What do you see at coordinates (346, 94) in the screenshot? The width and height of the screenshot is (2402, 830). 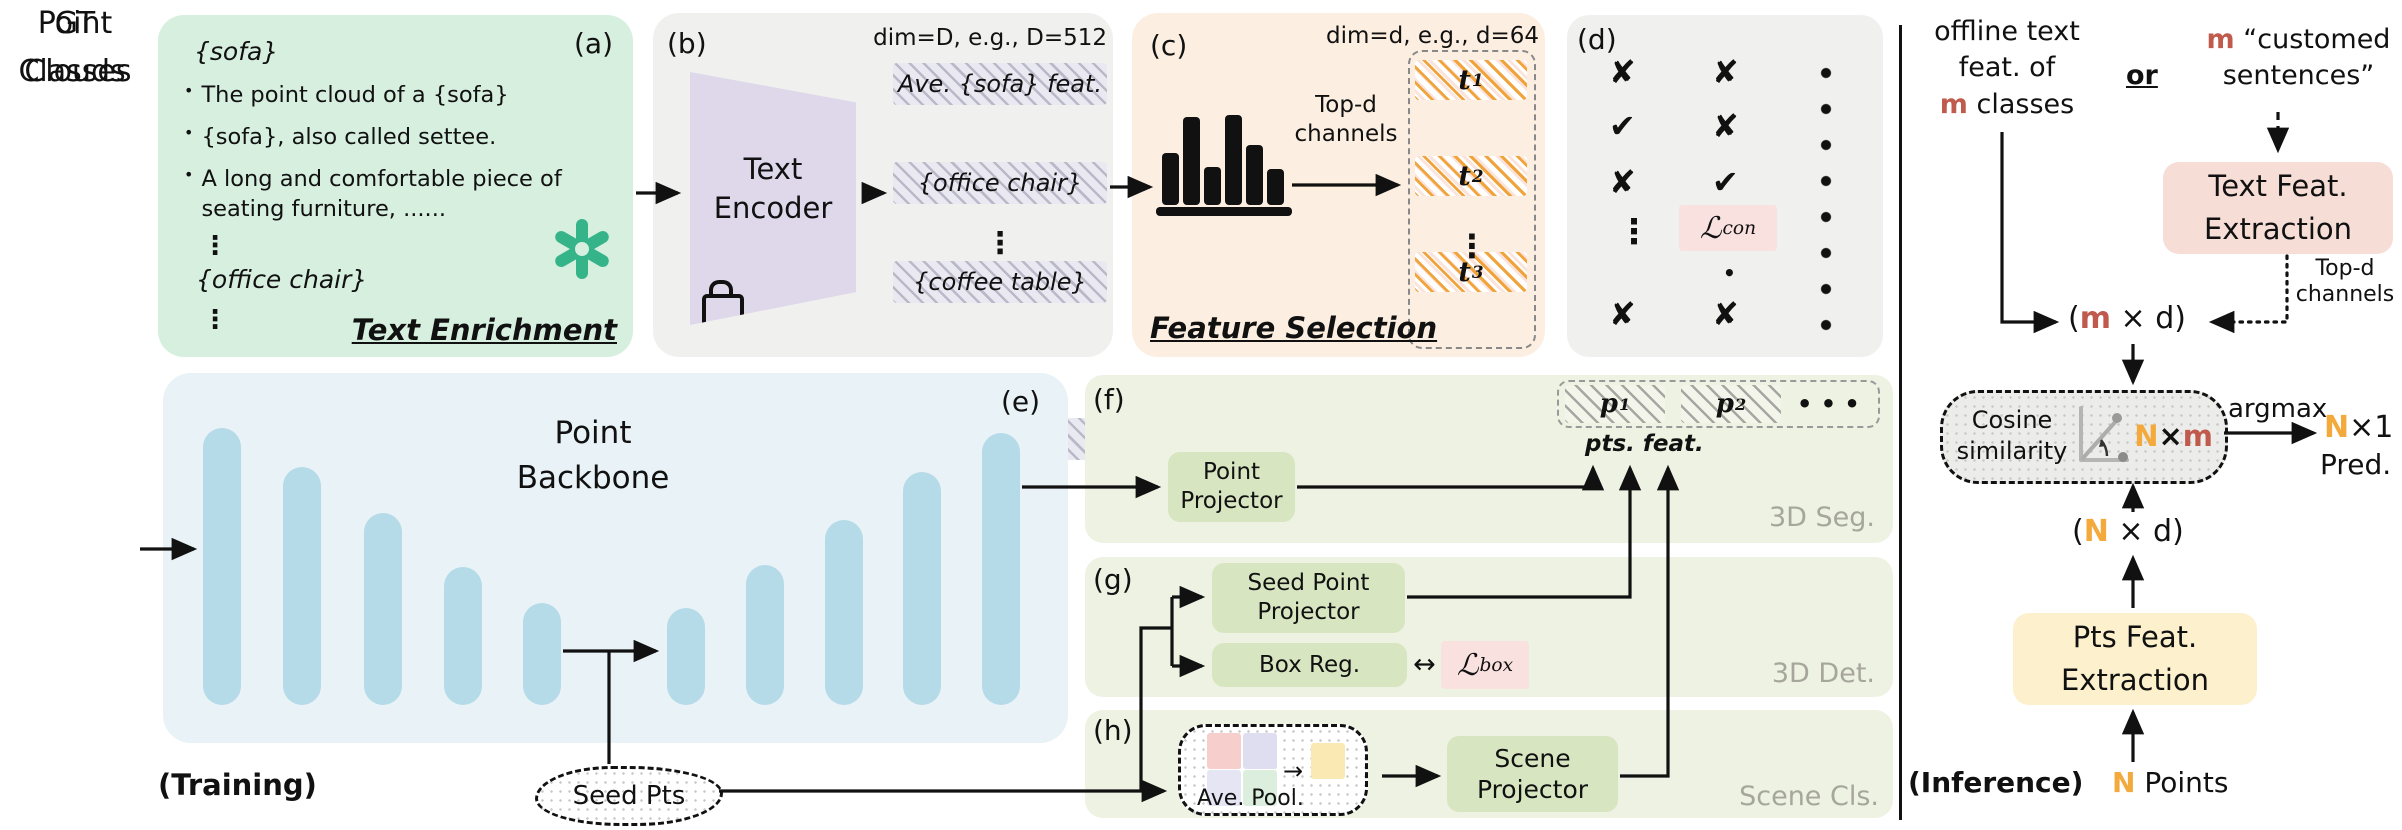 I see `bullet-item: • The point cloud of a {sofa}` at bounding box center [346, 94].